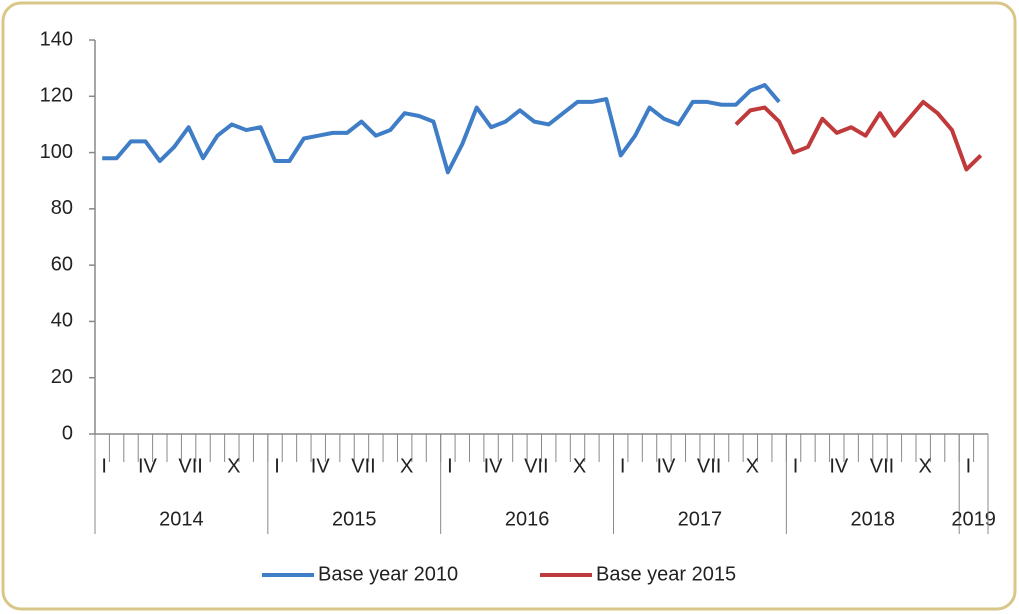 This screenshot has width=1019, height=614. Describe the element at coordinates (873, 519) in the screenshot. I see `year-label: 2018` at that location.